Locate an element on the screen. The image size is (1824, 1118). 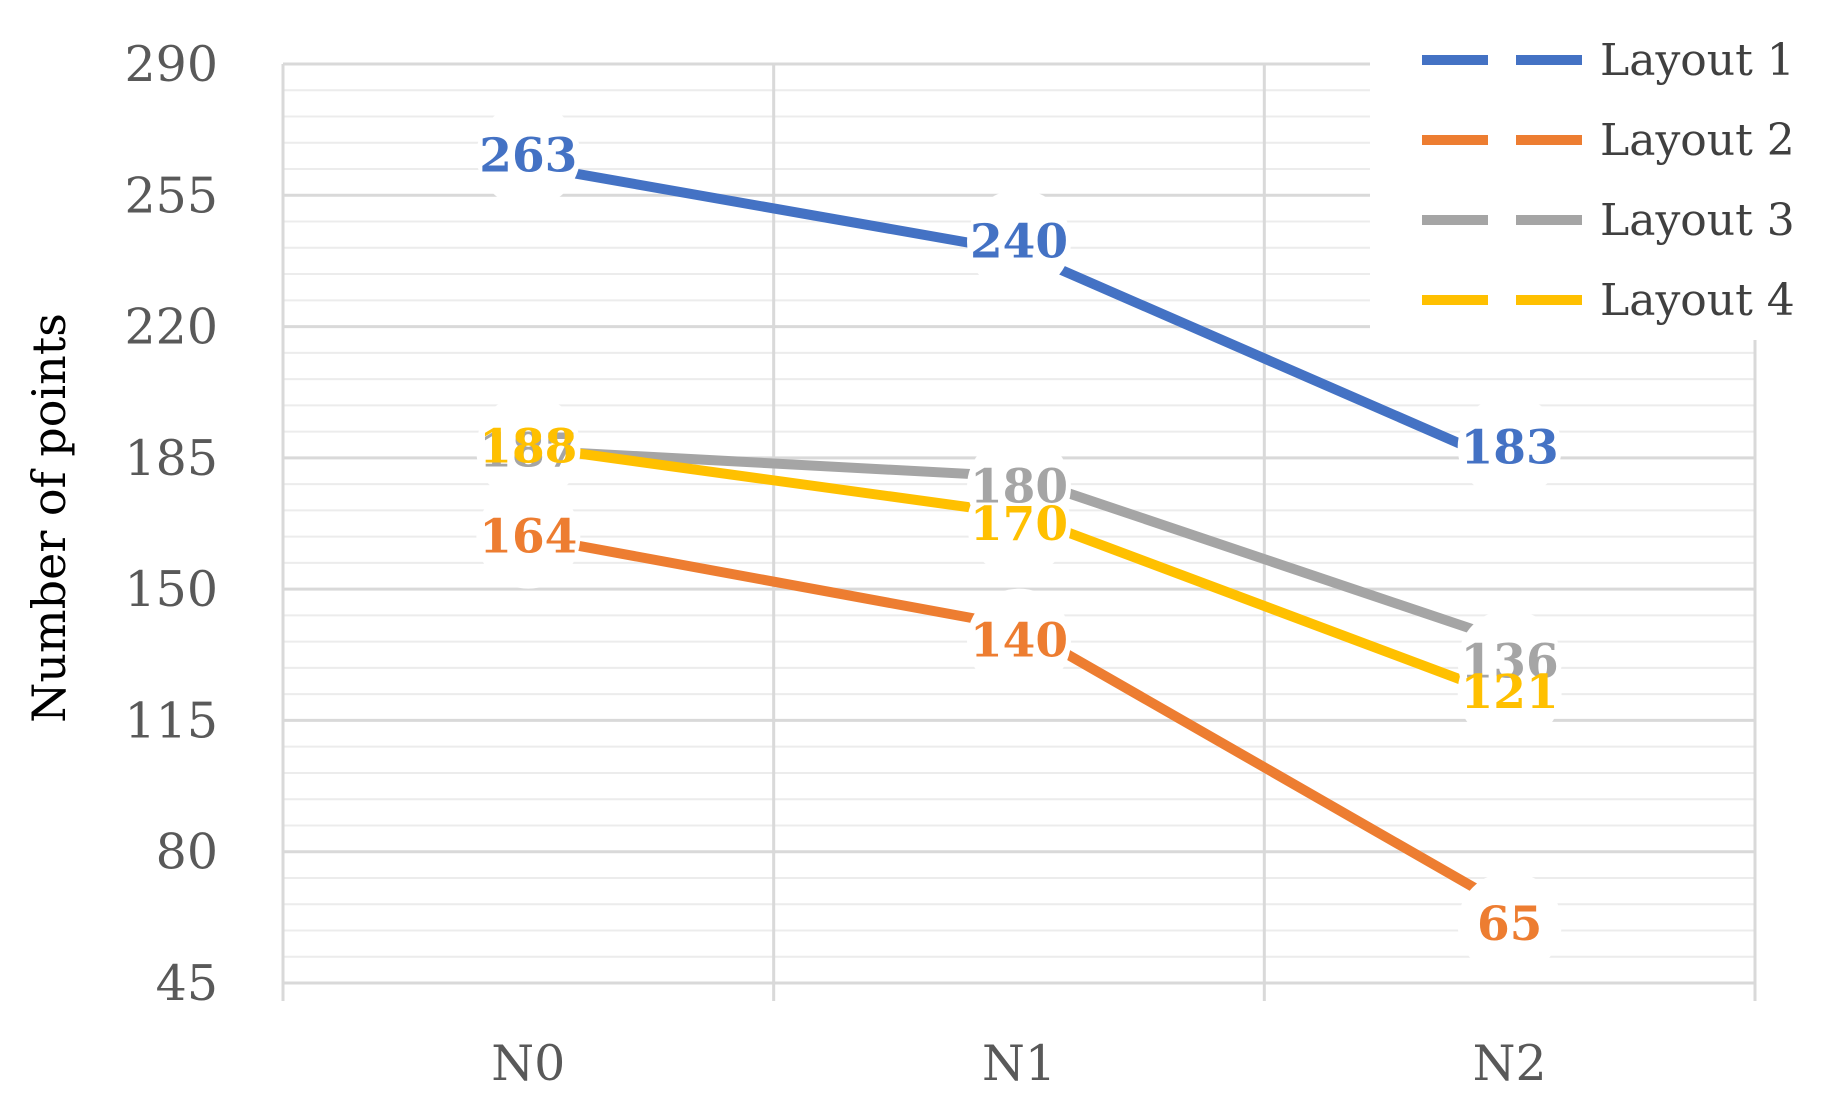
data-label: 188 is located at coordinates (528, 447).